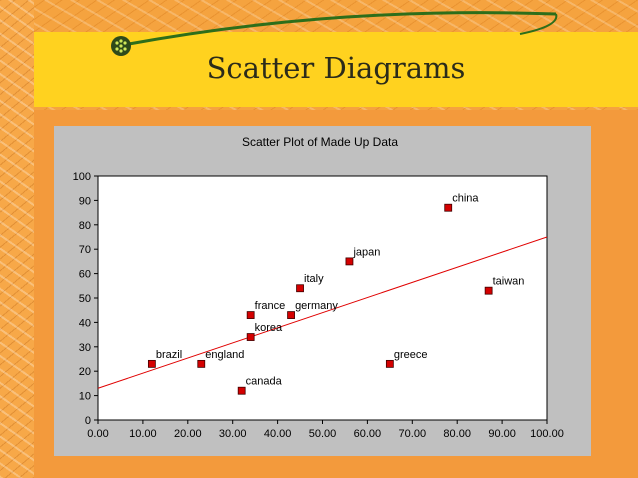 This screenshot has width=638, height=478. Describe the element at coordinates (270, 306) in the screenshot. I see `data-label: france` at that location.